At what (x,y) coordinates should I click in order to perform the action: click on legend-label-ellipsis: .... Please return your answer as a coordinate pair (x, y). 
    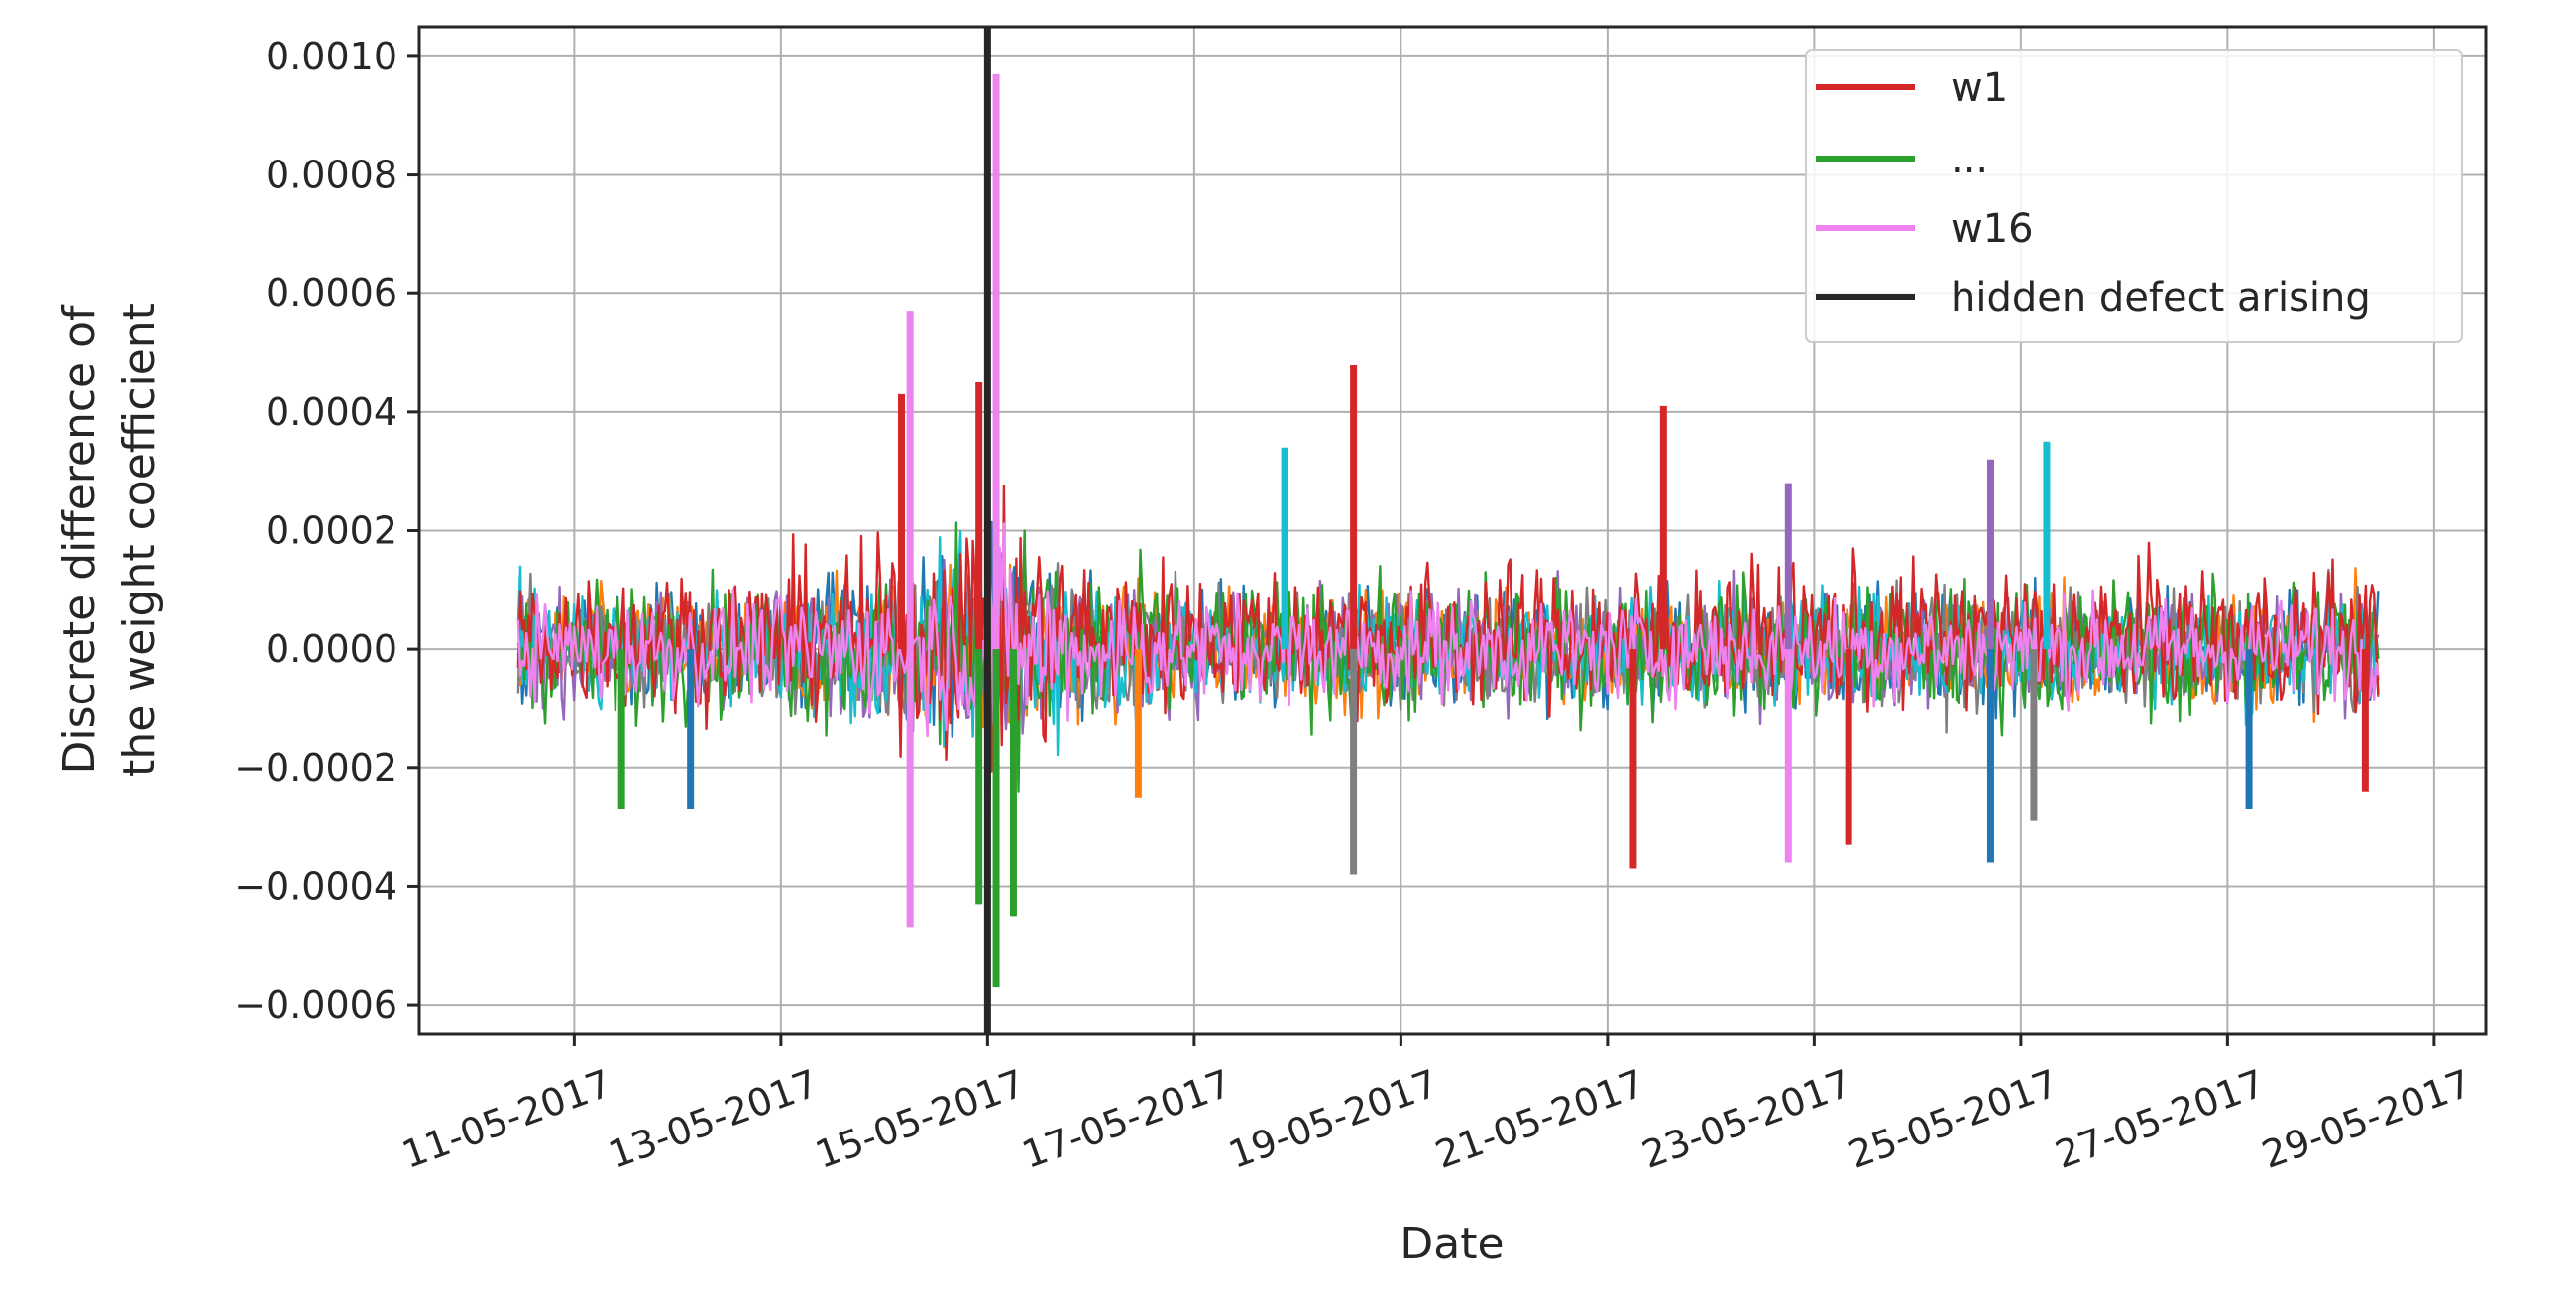
    Looking at the image, I should click on (1969, 159).